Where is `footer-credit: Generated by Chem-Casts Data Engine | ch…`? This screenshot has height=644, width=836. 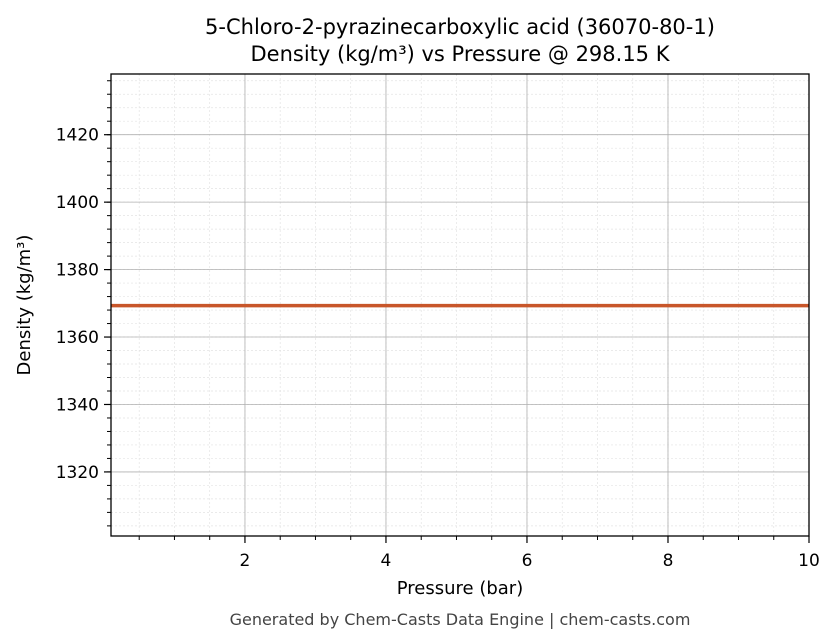 footer-credit: Generated by Chem-Casts Data Engine | ch… is located at coordinates (460, 619).